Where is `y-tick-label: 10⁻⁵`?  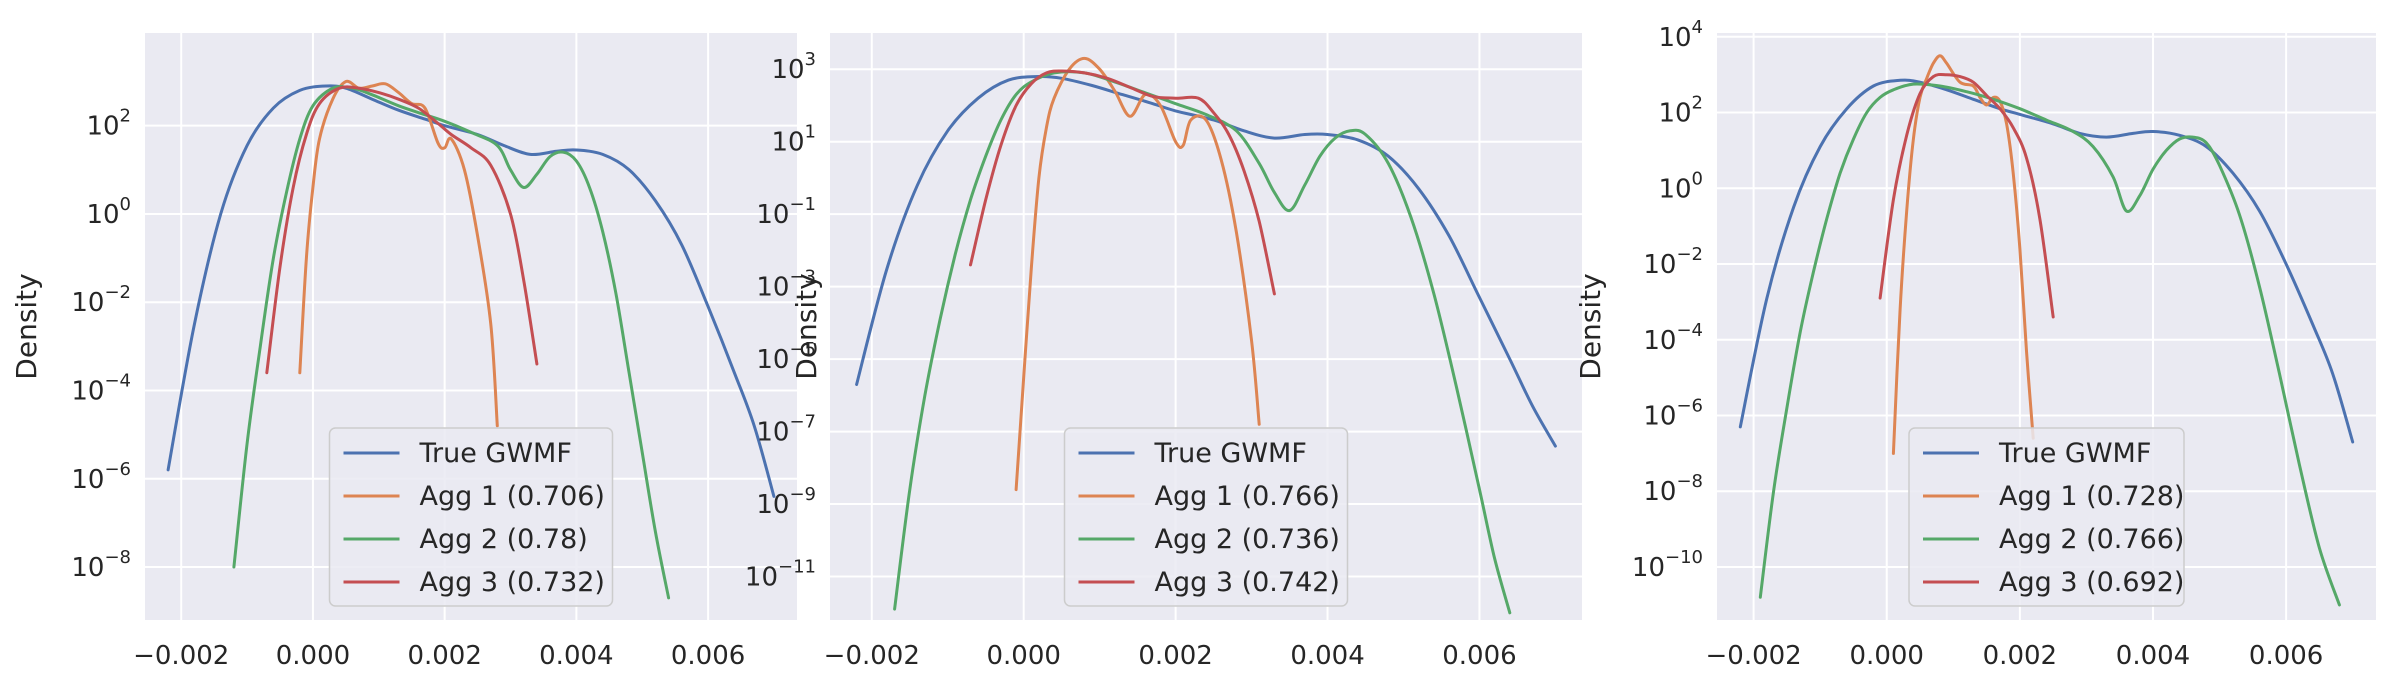 y-tick-label: 10⁻⁵ is located at coordinates (786, 357).